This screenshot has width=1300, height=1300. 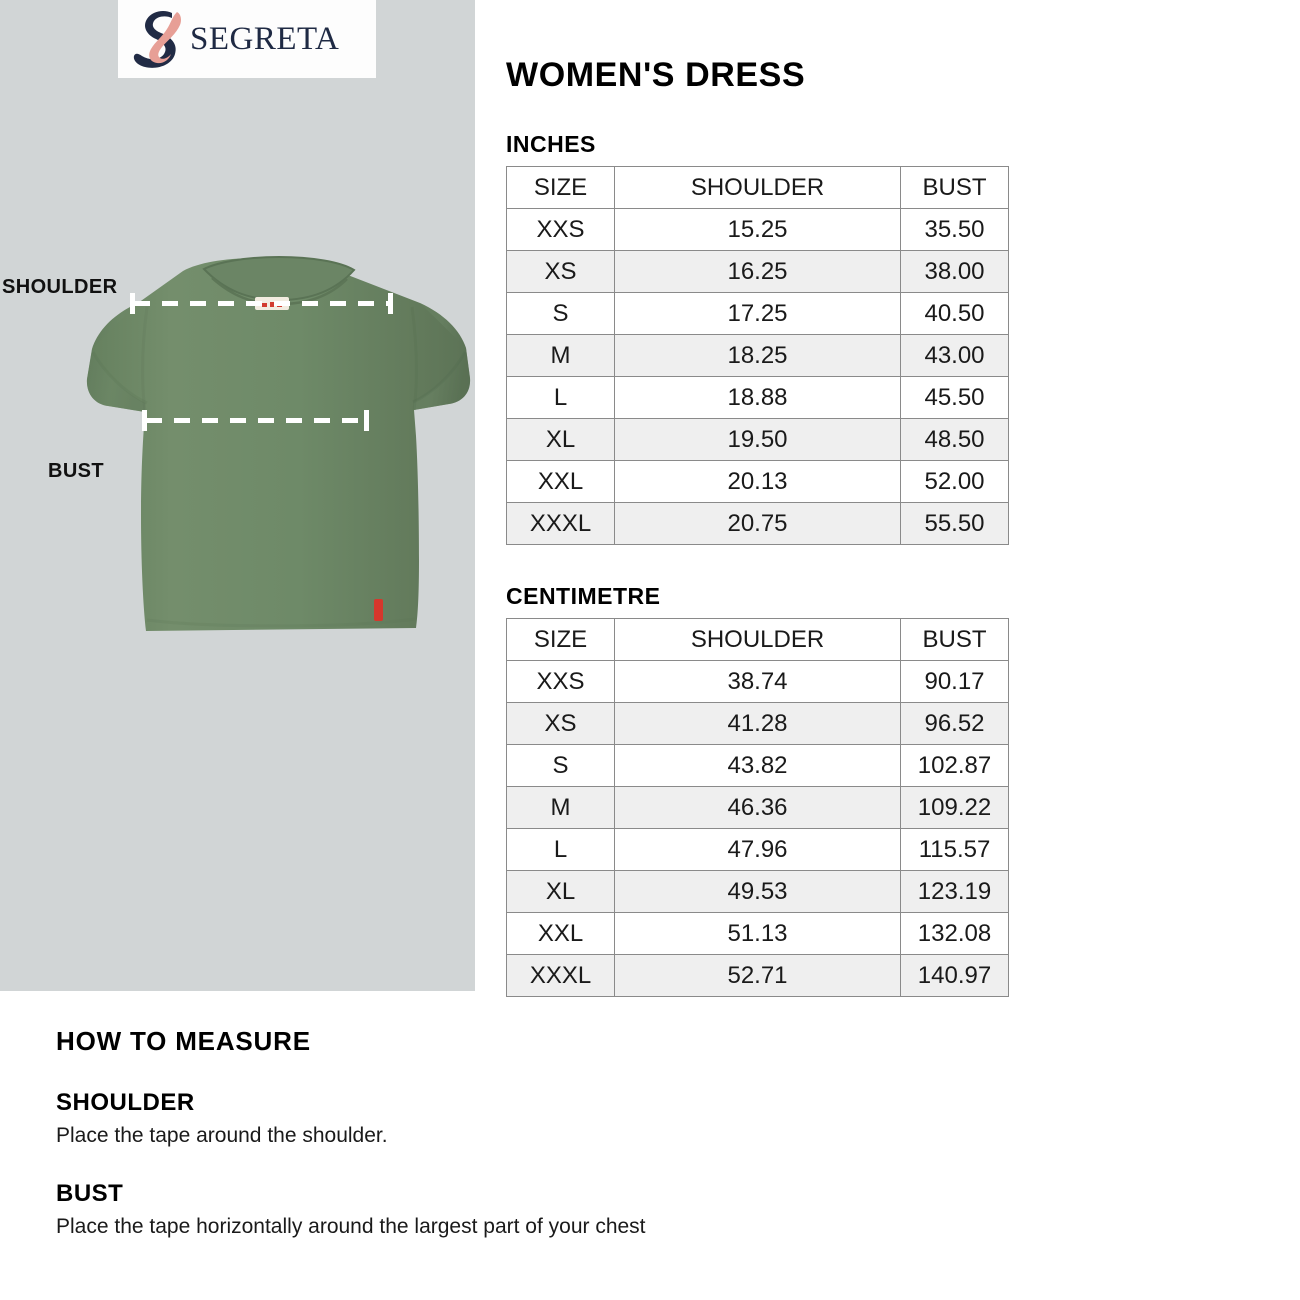 I want to click on bust-measure-cap-left, so click(x=144, y=420).